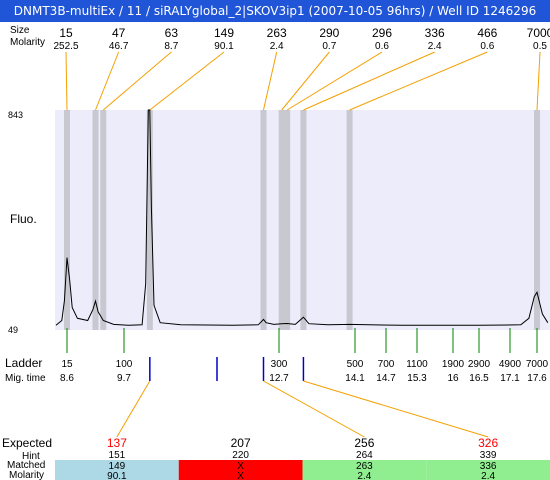 This screenshot has width=550, height=480. I want to click on peak-molarity-label: 8.7, so click(171, 46).